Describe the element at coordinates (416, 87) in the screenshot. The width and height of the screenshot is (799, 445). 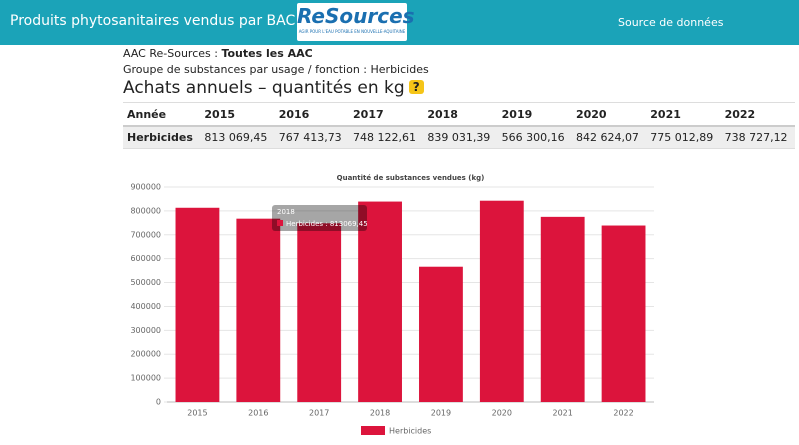
I see `help-button: ?` at that location.